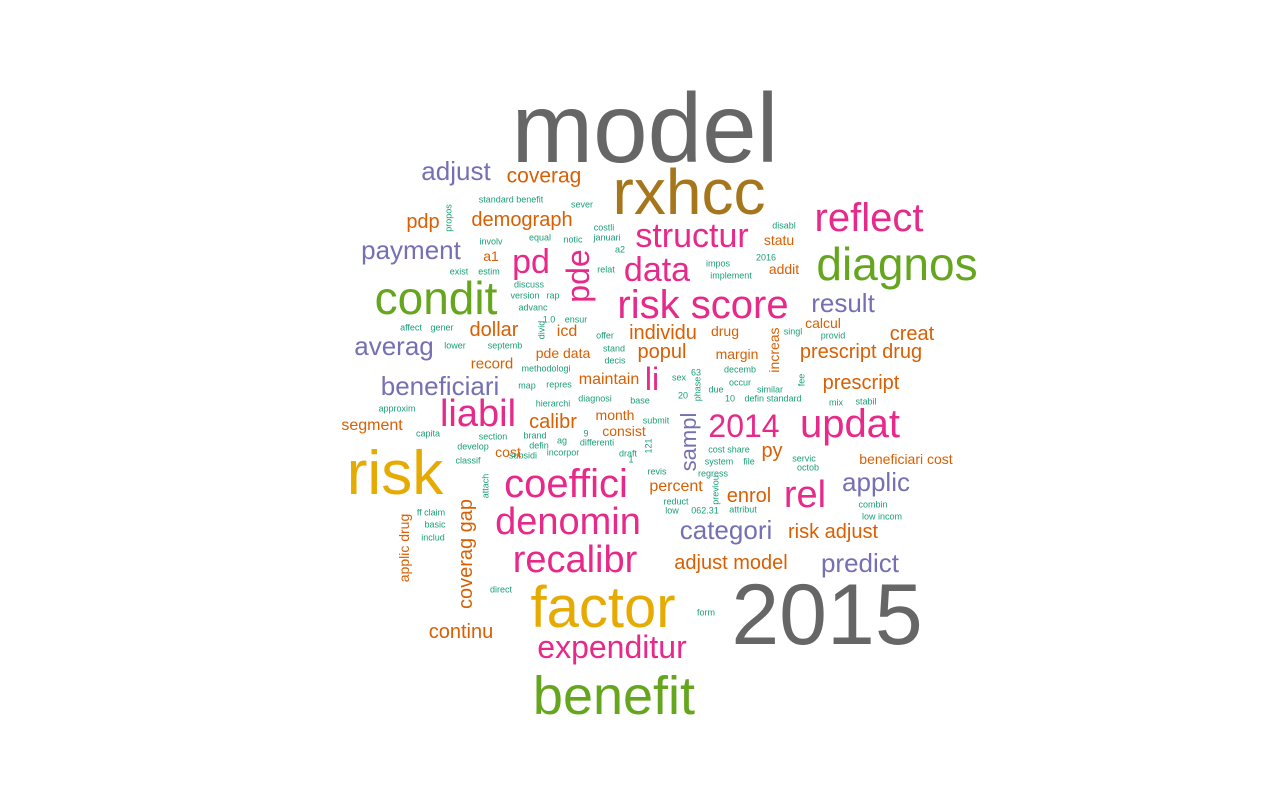 This screenshot has height=800, width=1280. Describe the element at coordinates (692, 236) in the screenshot. I see `cloud-word: structur` at that location.